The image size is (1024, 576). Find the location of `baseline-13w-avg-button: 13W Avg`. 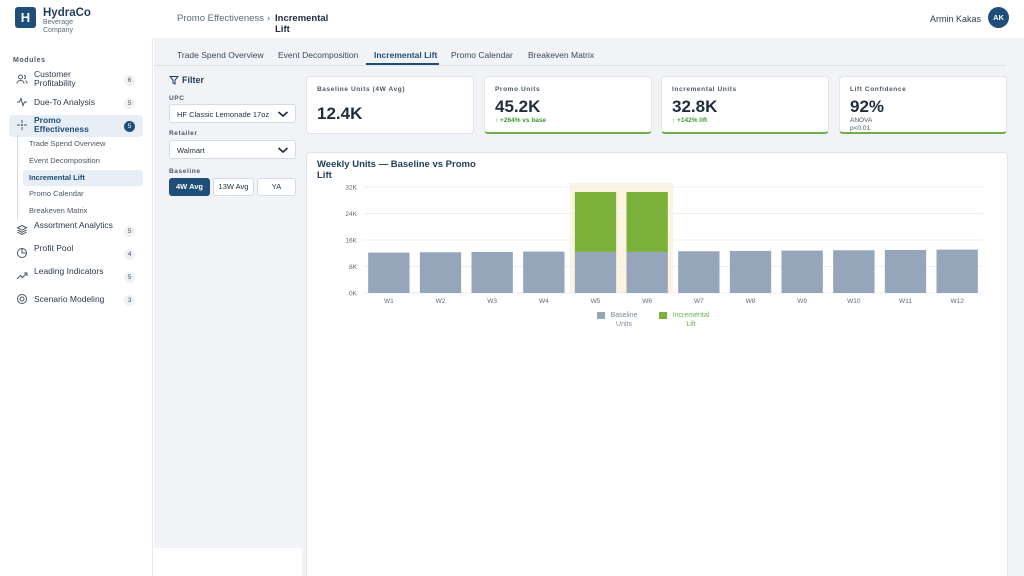

baseline-13w-avg-button: 13W Avg is located at coordinates (233, 187).